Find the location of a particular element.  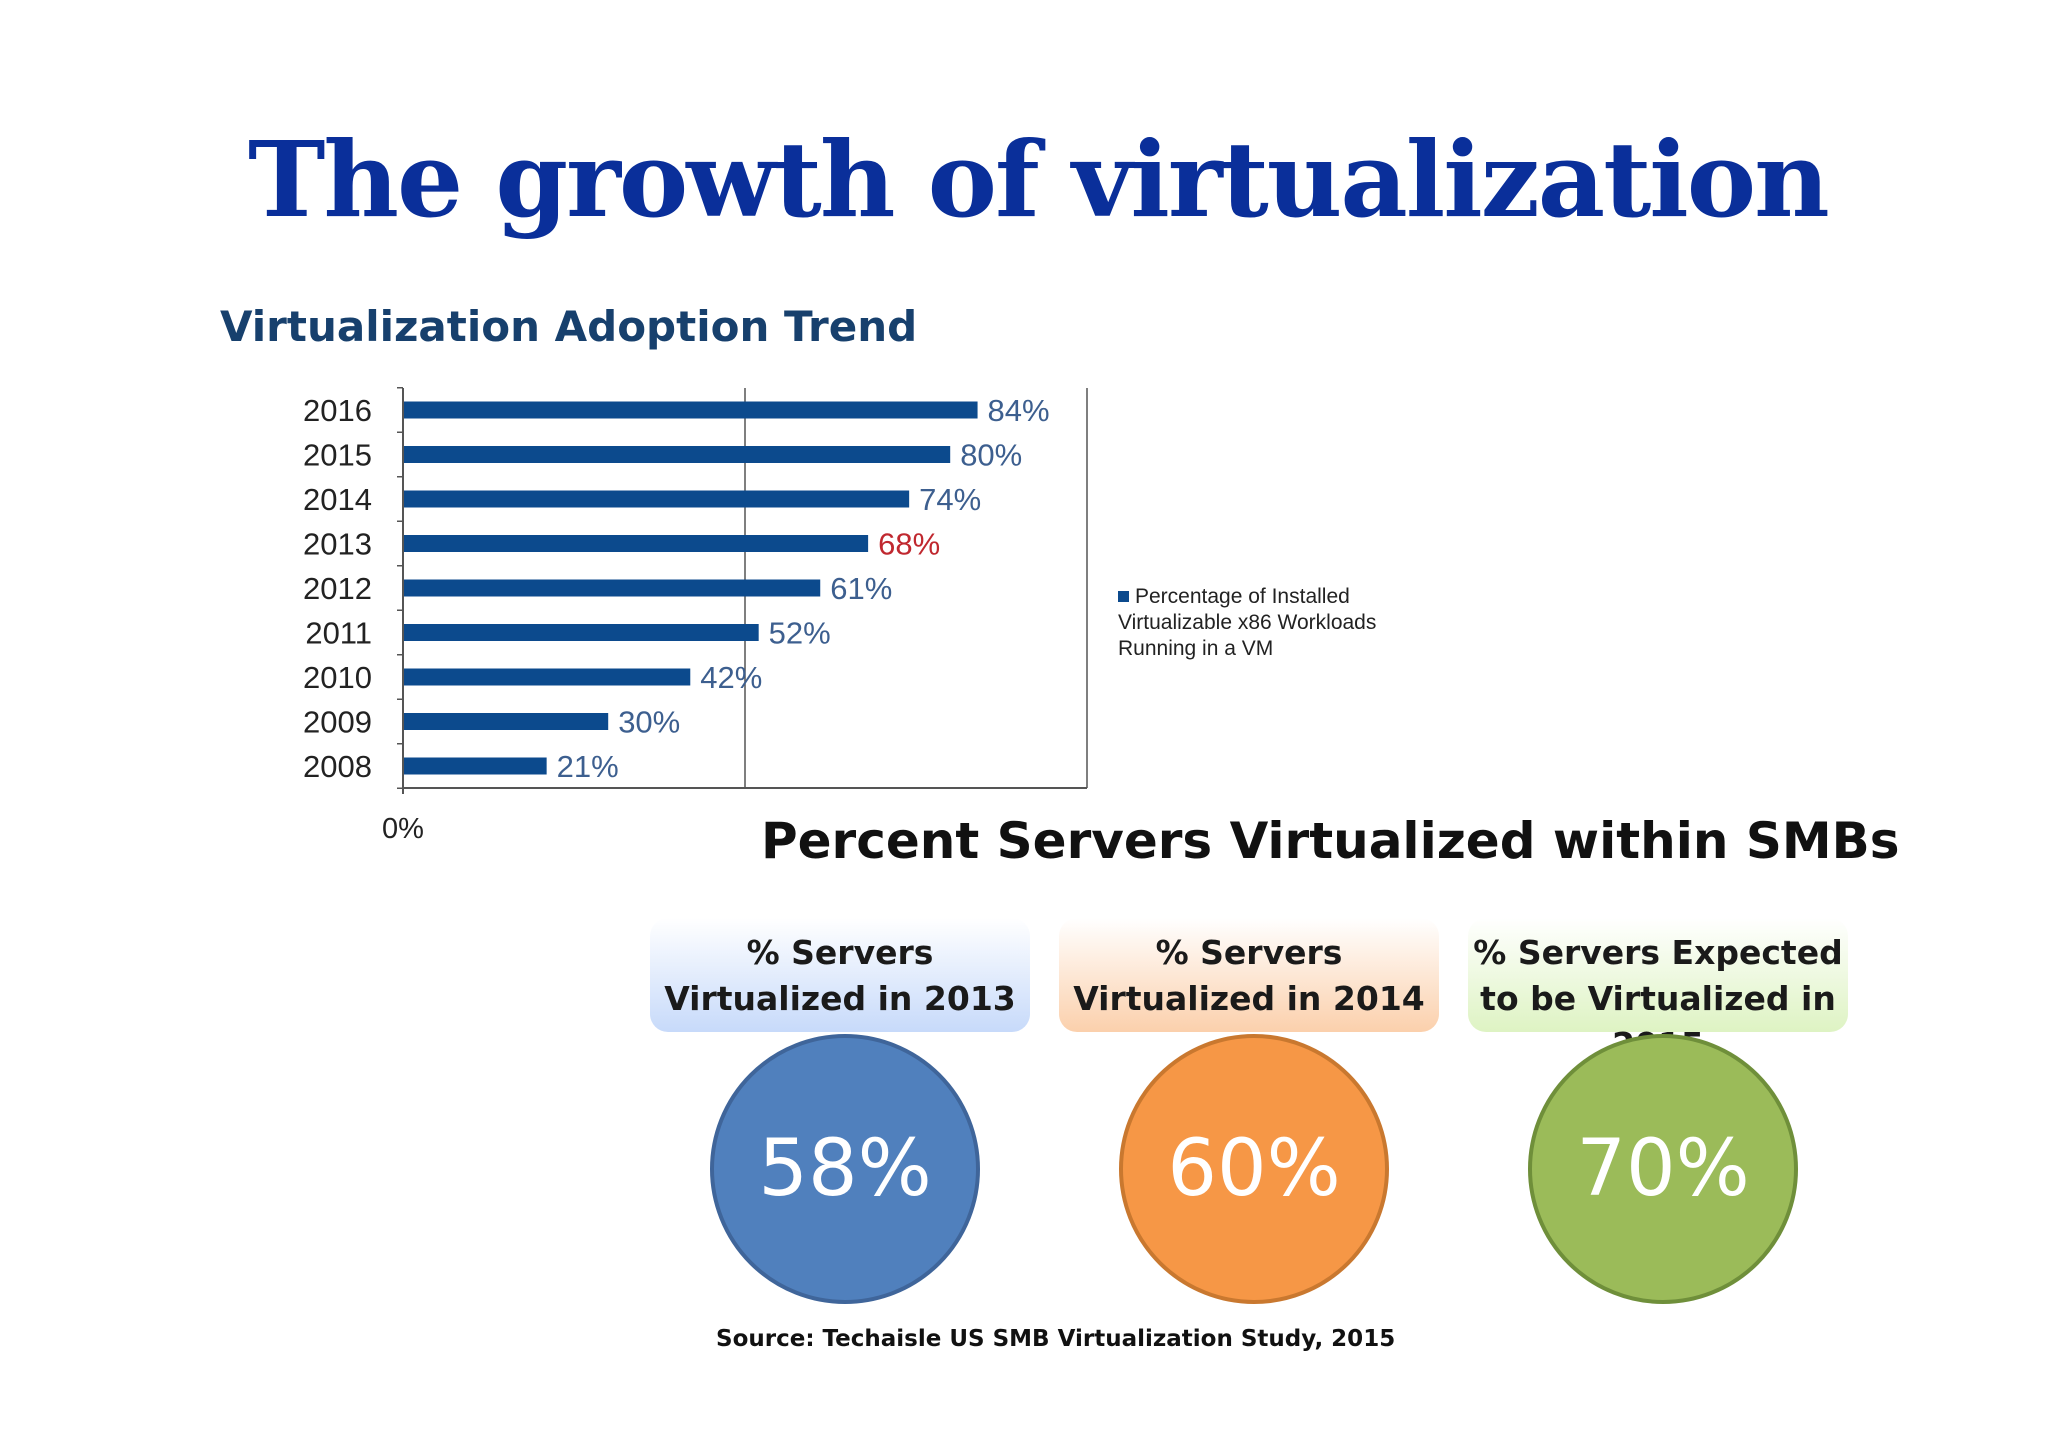

bar-2016 is located at coordinates (691, 410).